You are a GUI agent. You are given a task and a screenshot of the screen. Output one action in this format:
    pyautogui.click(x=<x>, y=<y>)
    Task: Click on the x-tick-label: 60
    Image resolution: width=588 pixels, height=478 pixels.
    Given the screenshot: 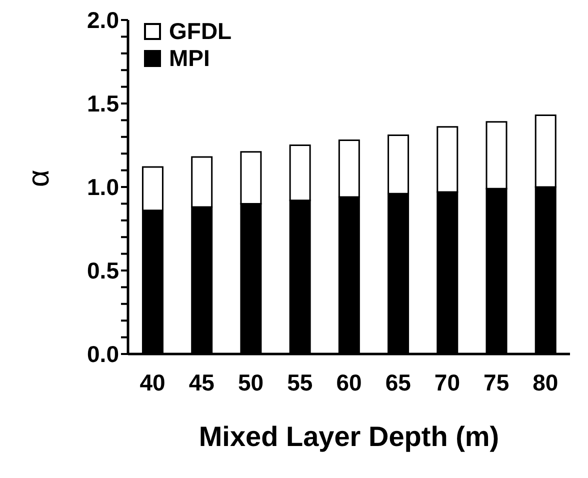 What is the action you would take?
    pyautogui.click(x=349, y=382)
    